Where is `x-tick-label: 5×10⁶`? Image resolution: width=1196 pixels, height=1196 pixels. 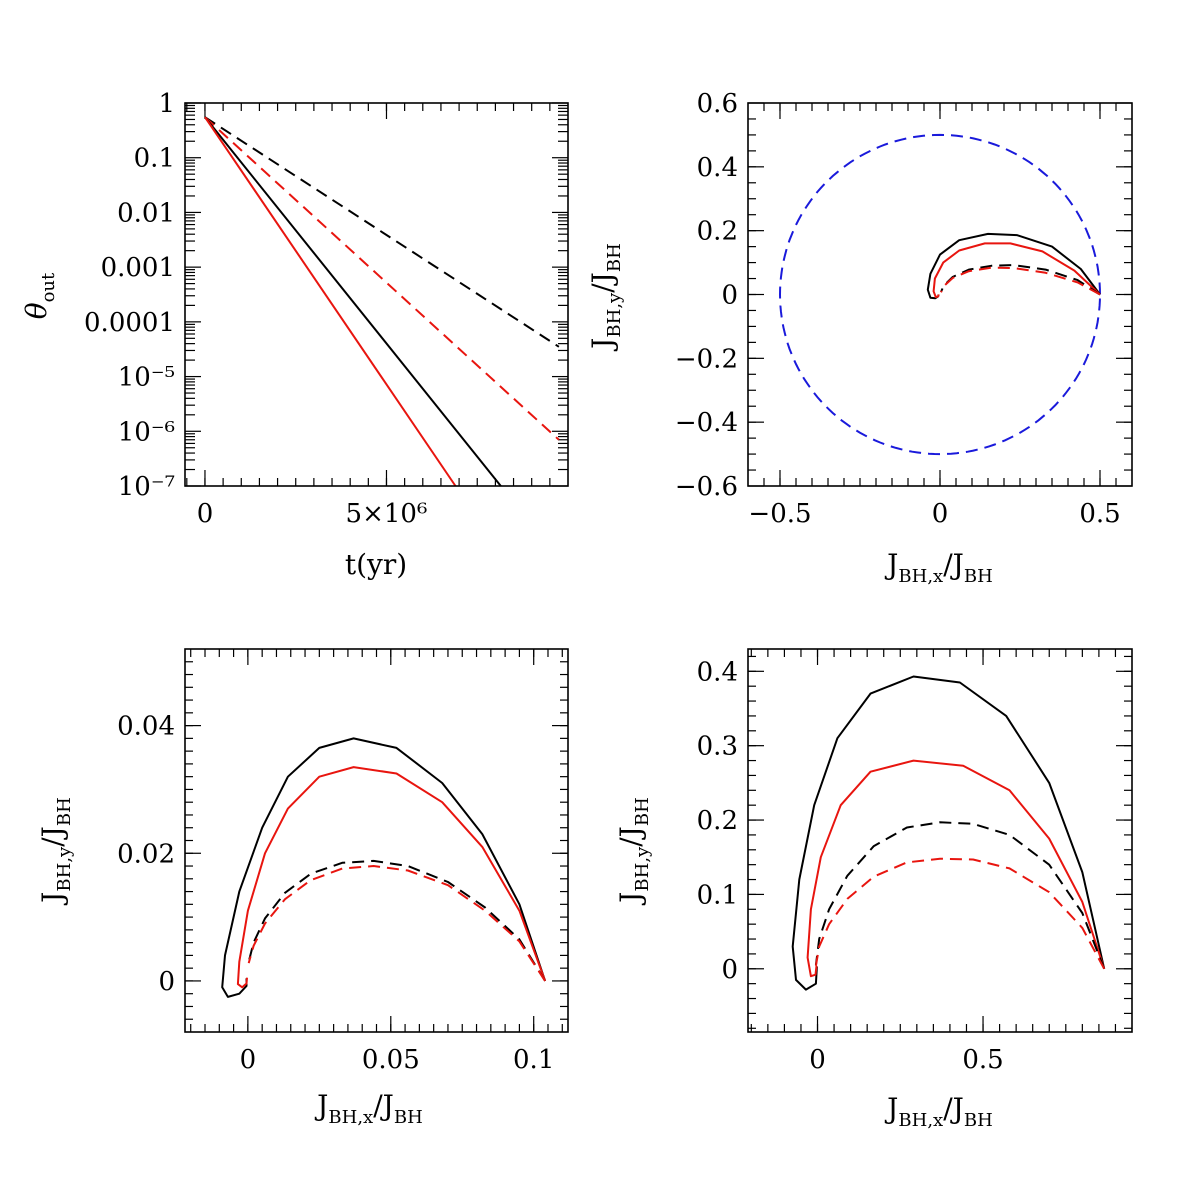
x-tick-label: 5×10⁶ is located at coordinates (387, 514).